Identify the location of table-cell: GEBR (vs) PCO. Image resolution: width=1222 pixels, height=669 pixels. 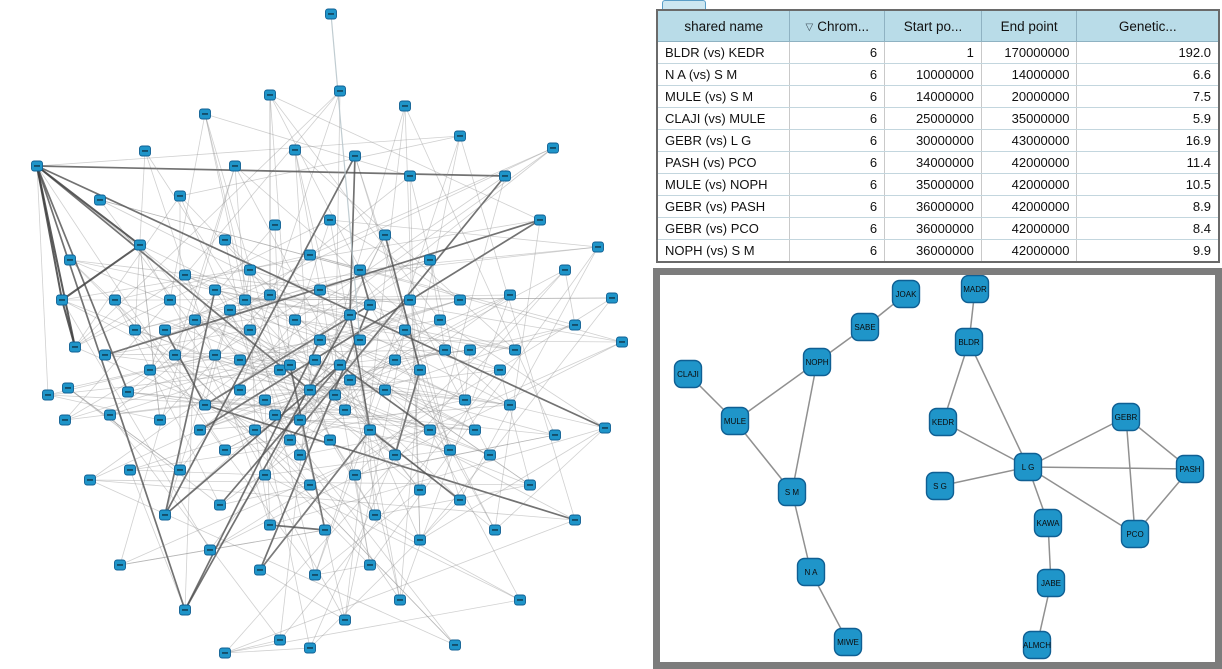
(724, 228).